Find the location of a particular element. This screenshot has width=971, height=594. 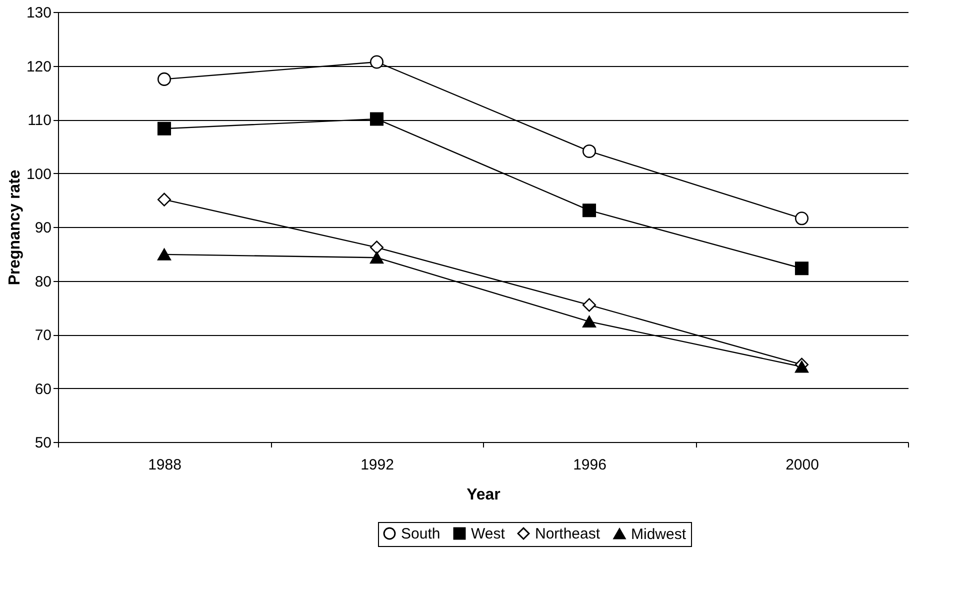

y-tick-label: 50 is located at coordinates (43, 443).